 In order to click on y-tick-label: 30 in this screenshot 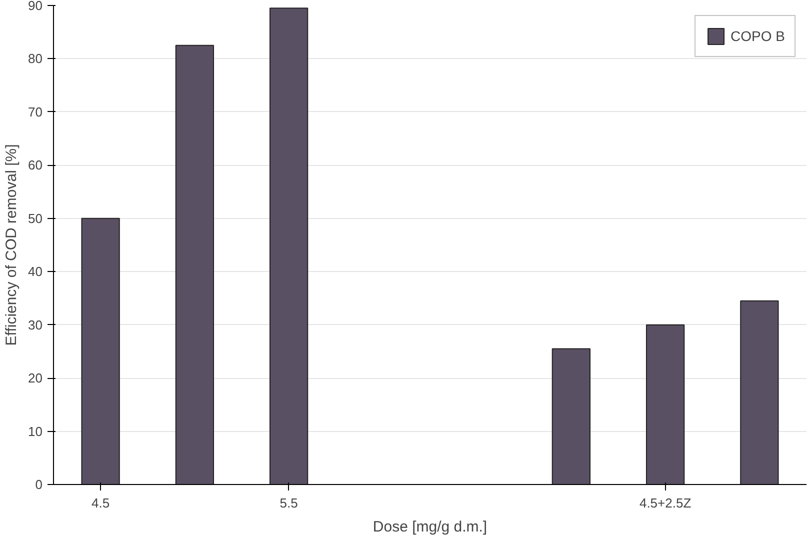, I will do `click(35, 324)`.